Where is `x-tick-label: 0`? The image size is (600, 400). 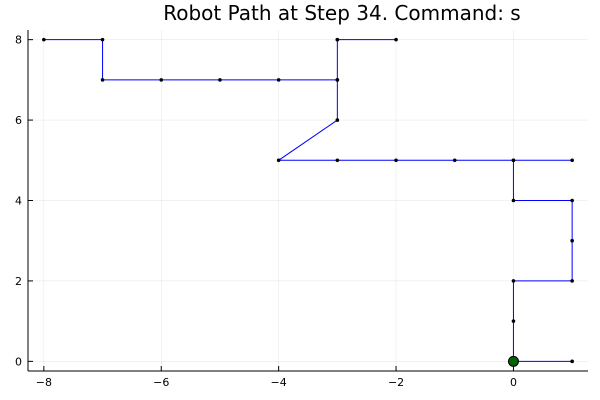
x-tick-label: 0 is located at coordinates (513, 382).